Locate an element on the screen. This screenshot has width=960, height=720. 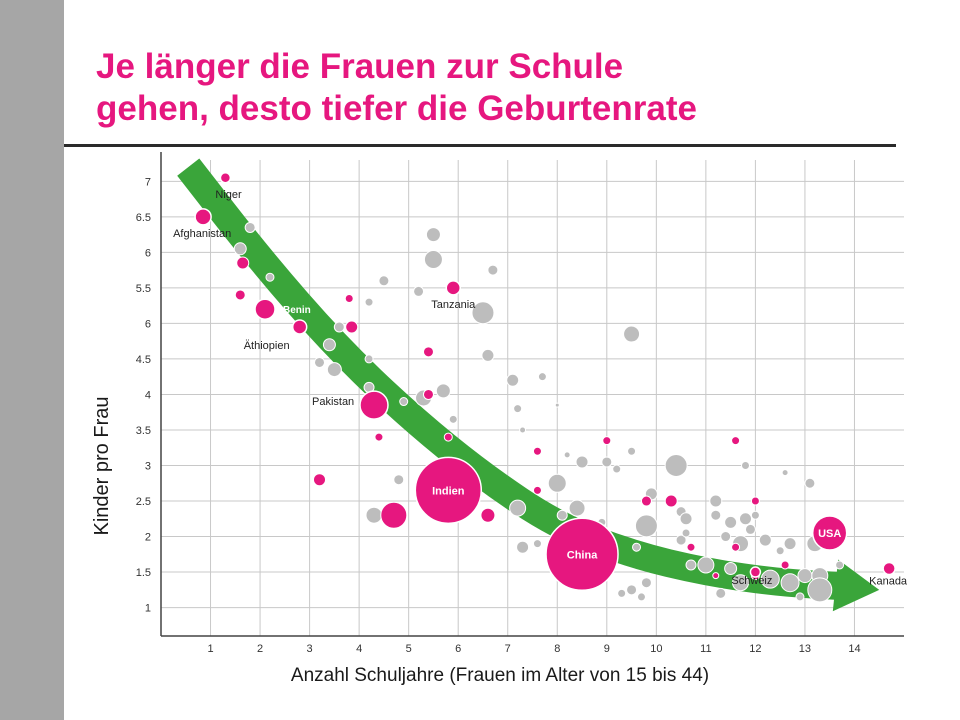
x-tick-label: 10 is located at coordinates (656, 649).